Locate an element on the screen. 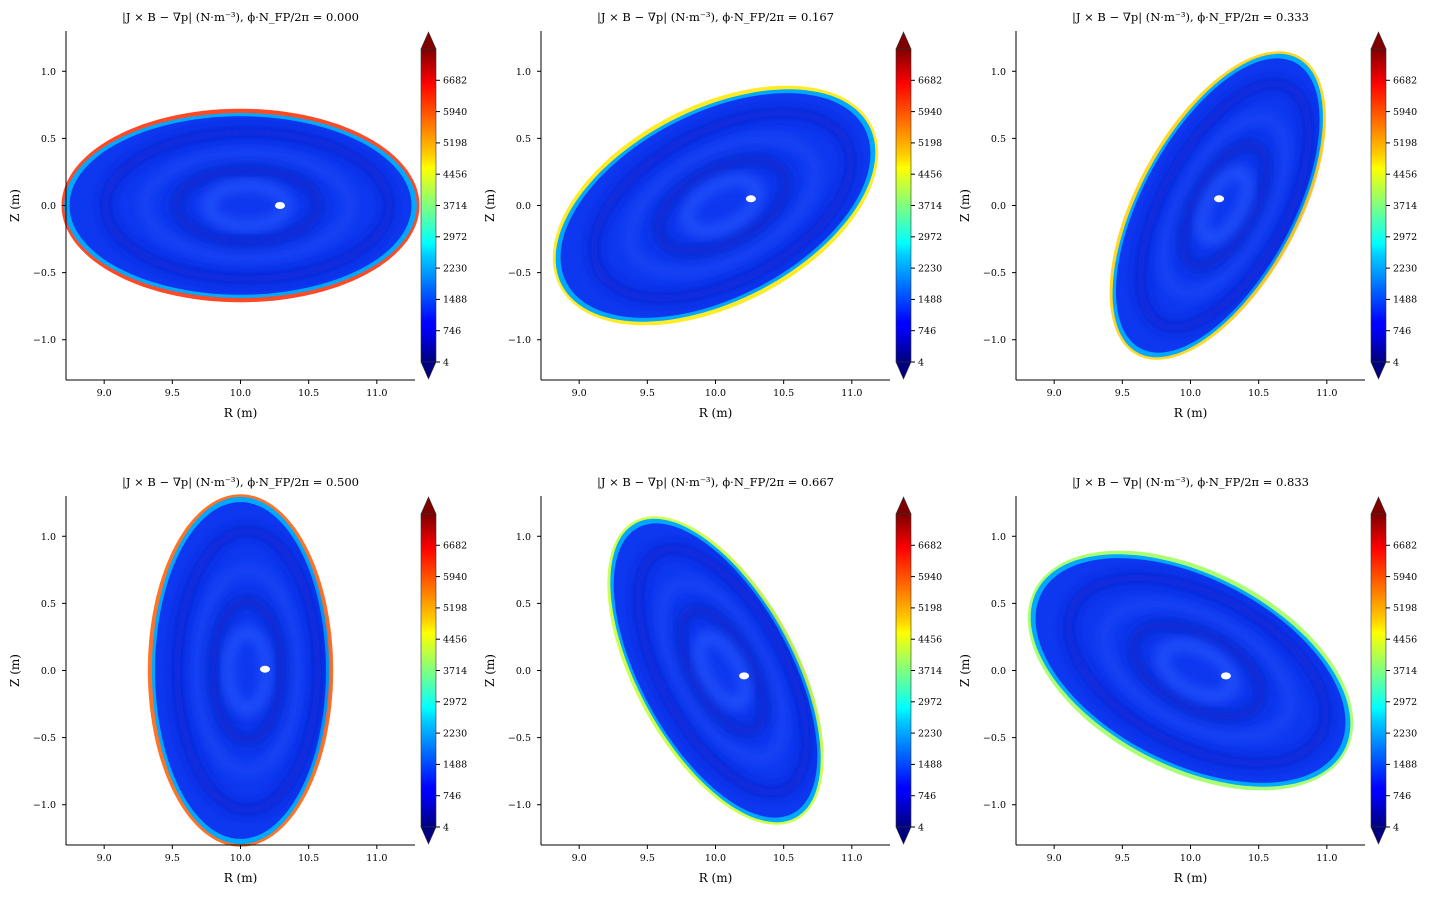  colorbar-tick-label: 1488 is located at coordinates (1405, 300).